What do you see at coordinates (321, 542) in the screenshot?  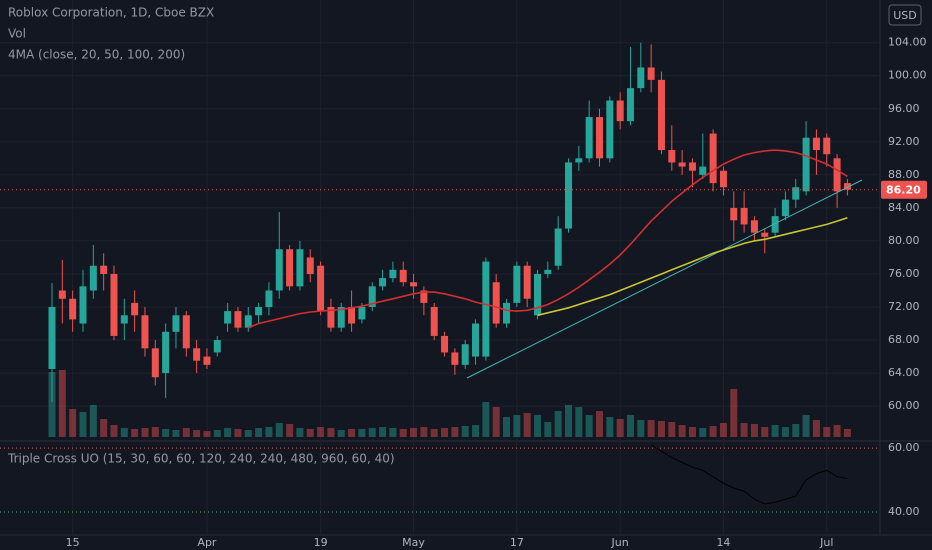 I see `x-tick-label: 19` at bounding box center [321, 542].